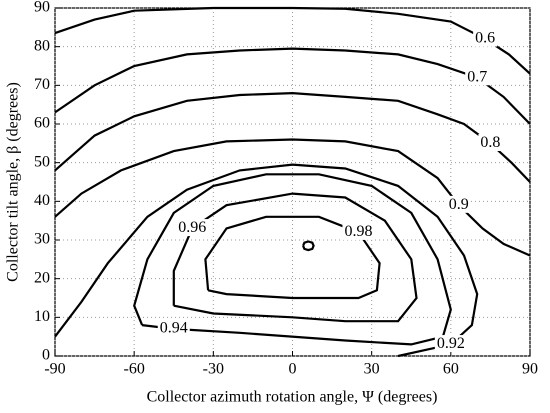 This screenshot has width=550, height=413. What do you see at coordinates (451, 369) in the screenshot?
I see `x-tick-label: 60` at bounding box center [451, 369].